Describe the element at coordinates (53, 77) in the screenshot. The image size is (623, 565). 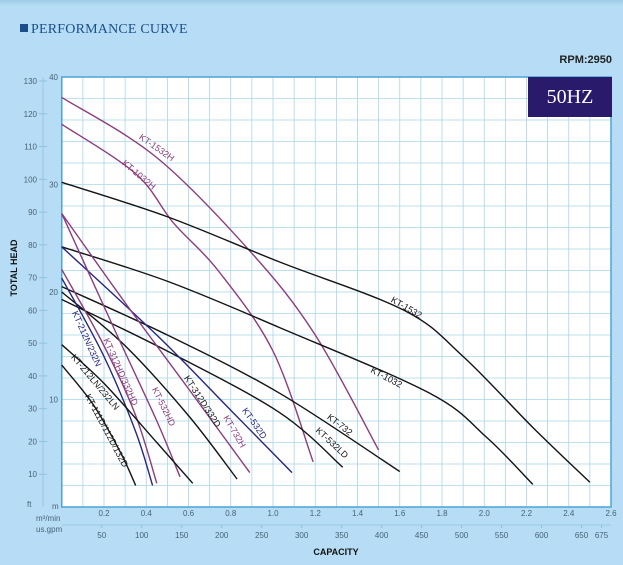
I see `y-tick-label: 40` at that location.